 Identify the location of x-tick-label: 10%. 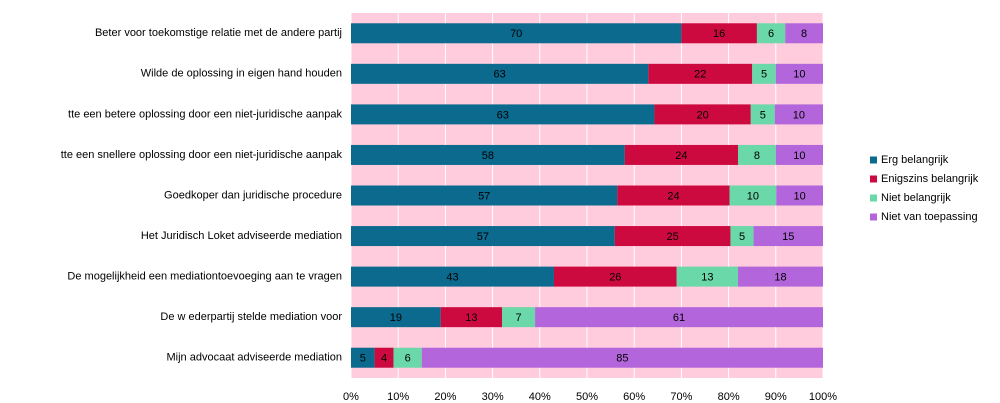
(398, 397).